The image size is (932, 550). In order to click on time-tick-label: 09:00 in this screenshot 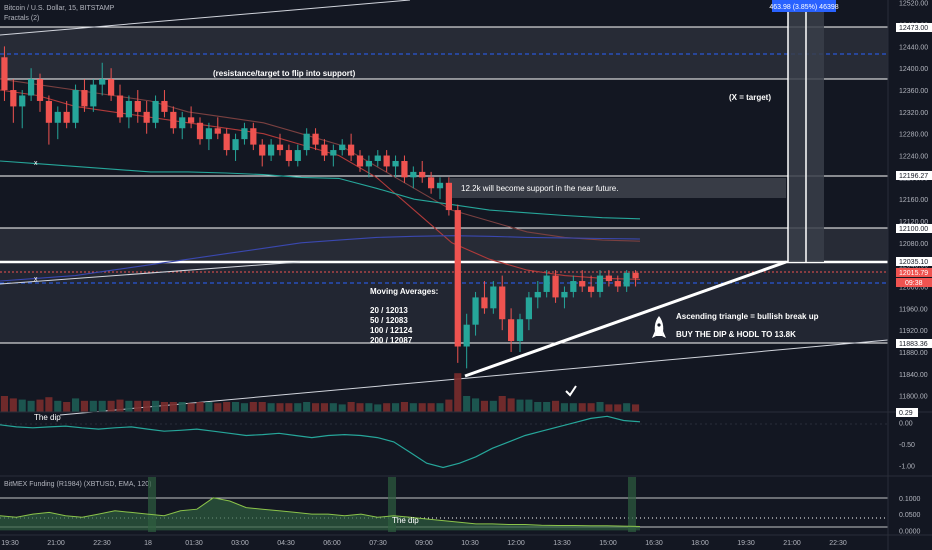, I will do `click(424, 543)`.